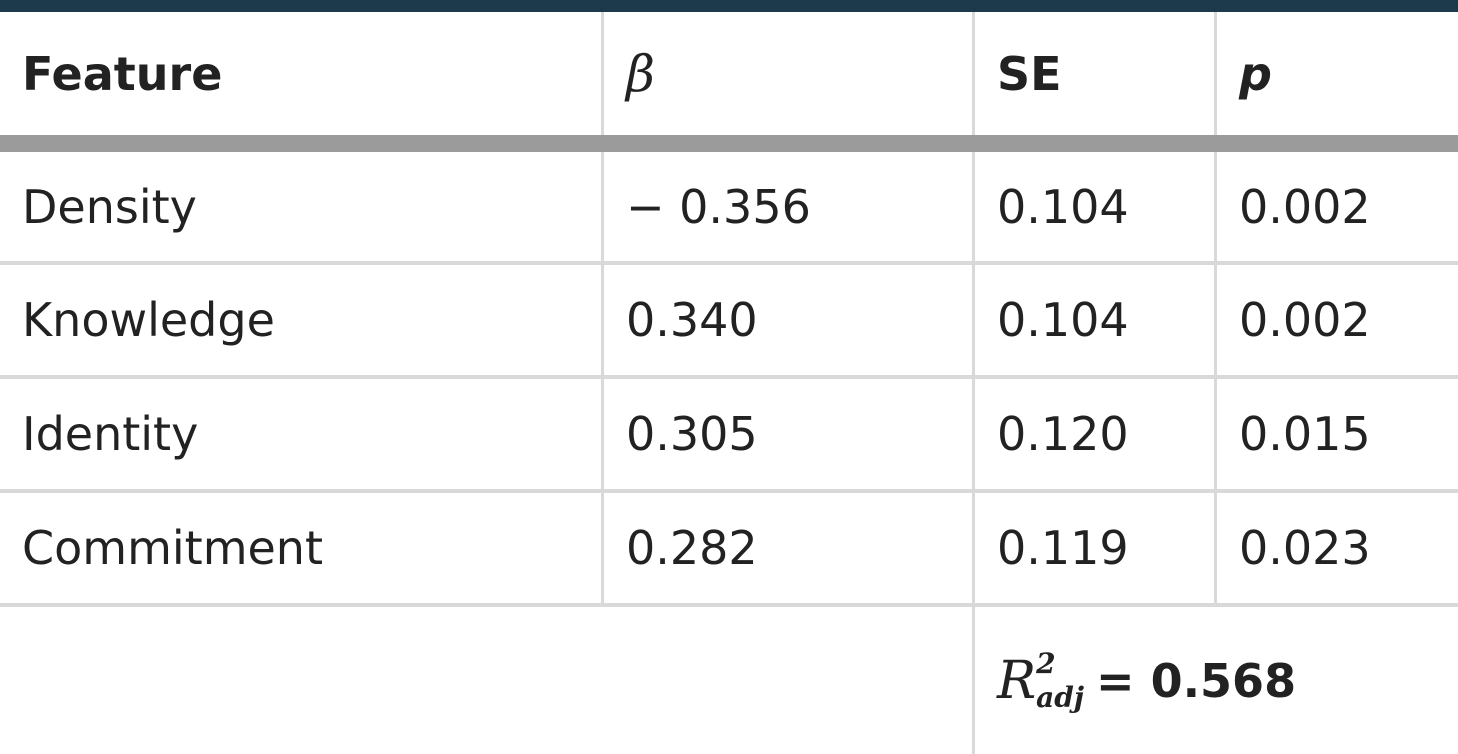 Image resolution: width=1458 pixels, height=754 pixels. What do you see at coordinates (1255, 73) in the screenshot?
I see `header-cell: p` at bounding box center [1255, 73].